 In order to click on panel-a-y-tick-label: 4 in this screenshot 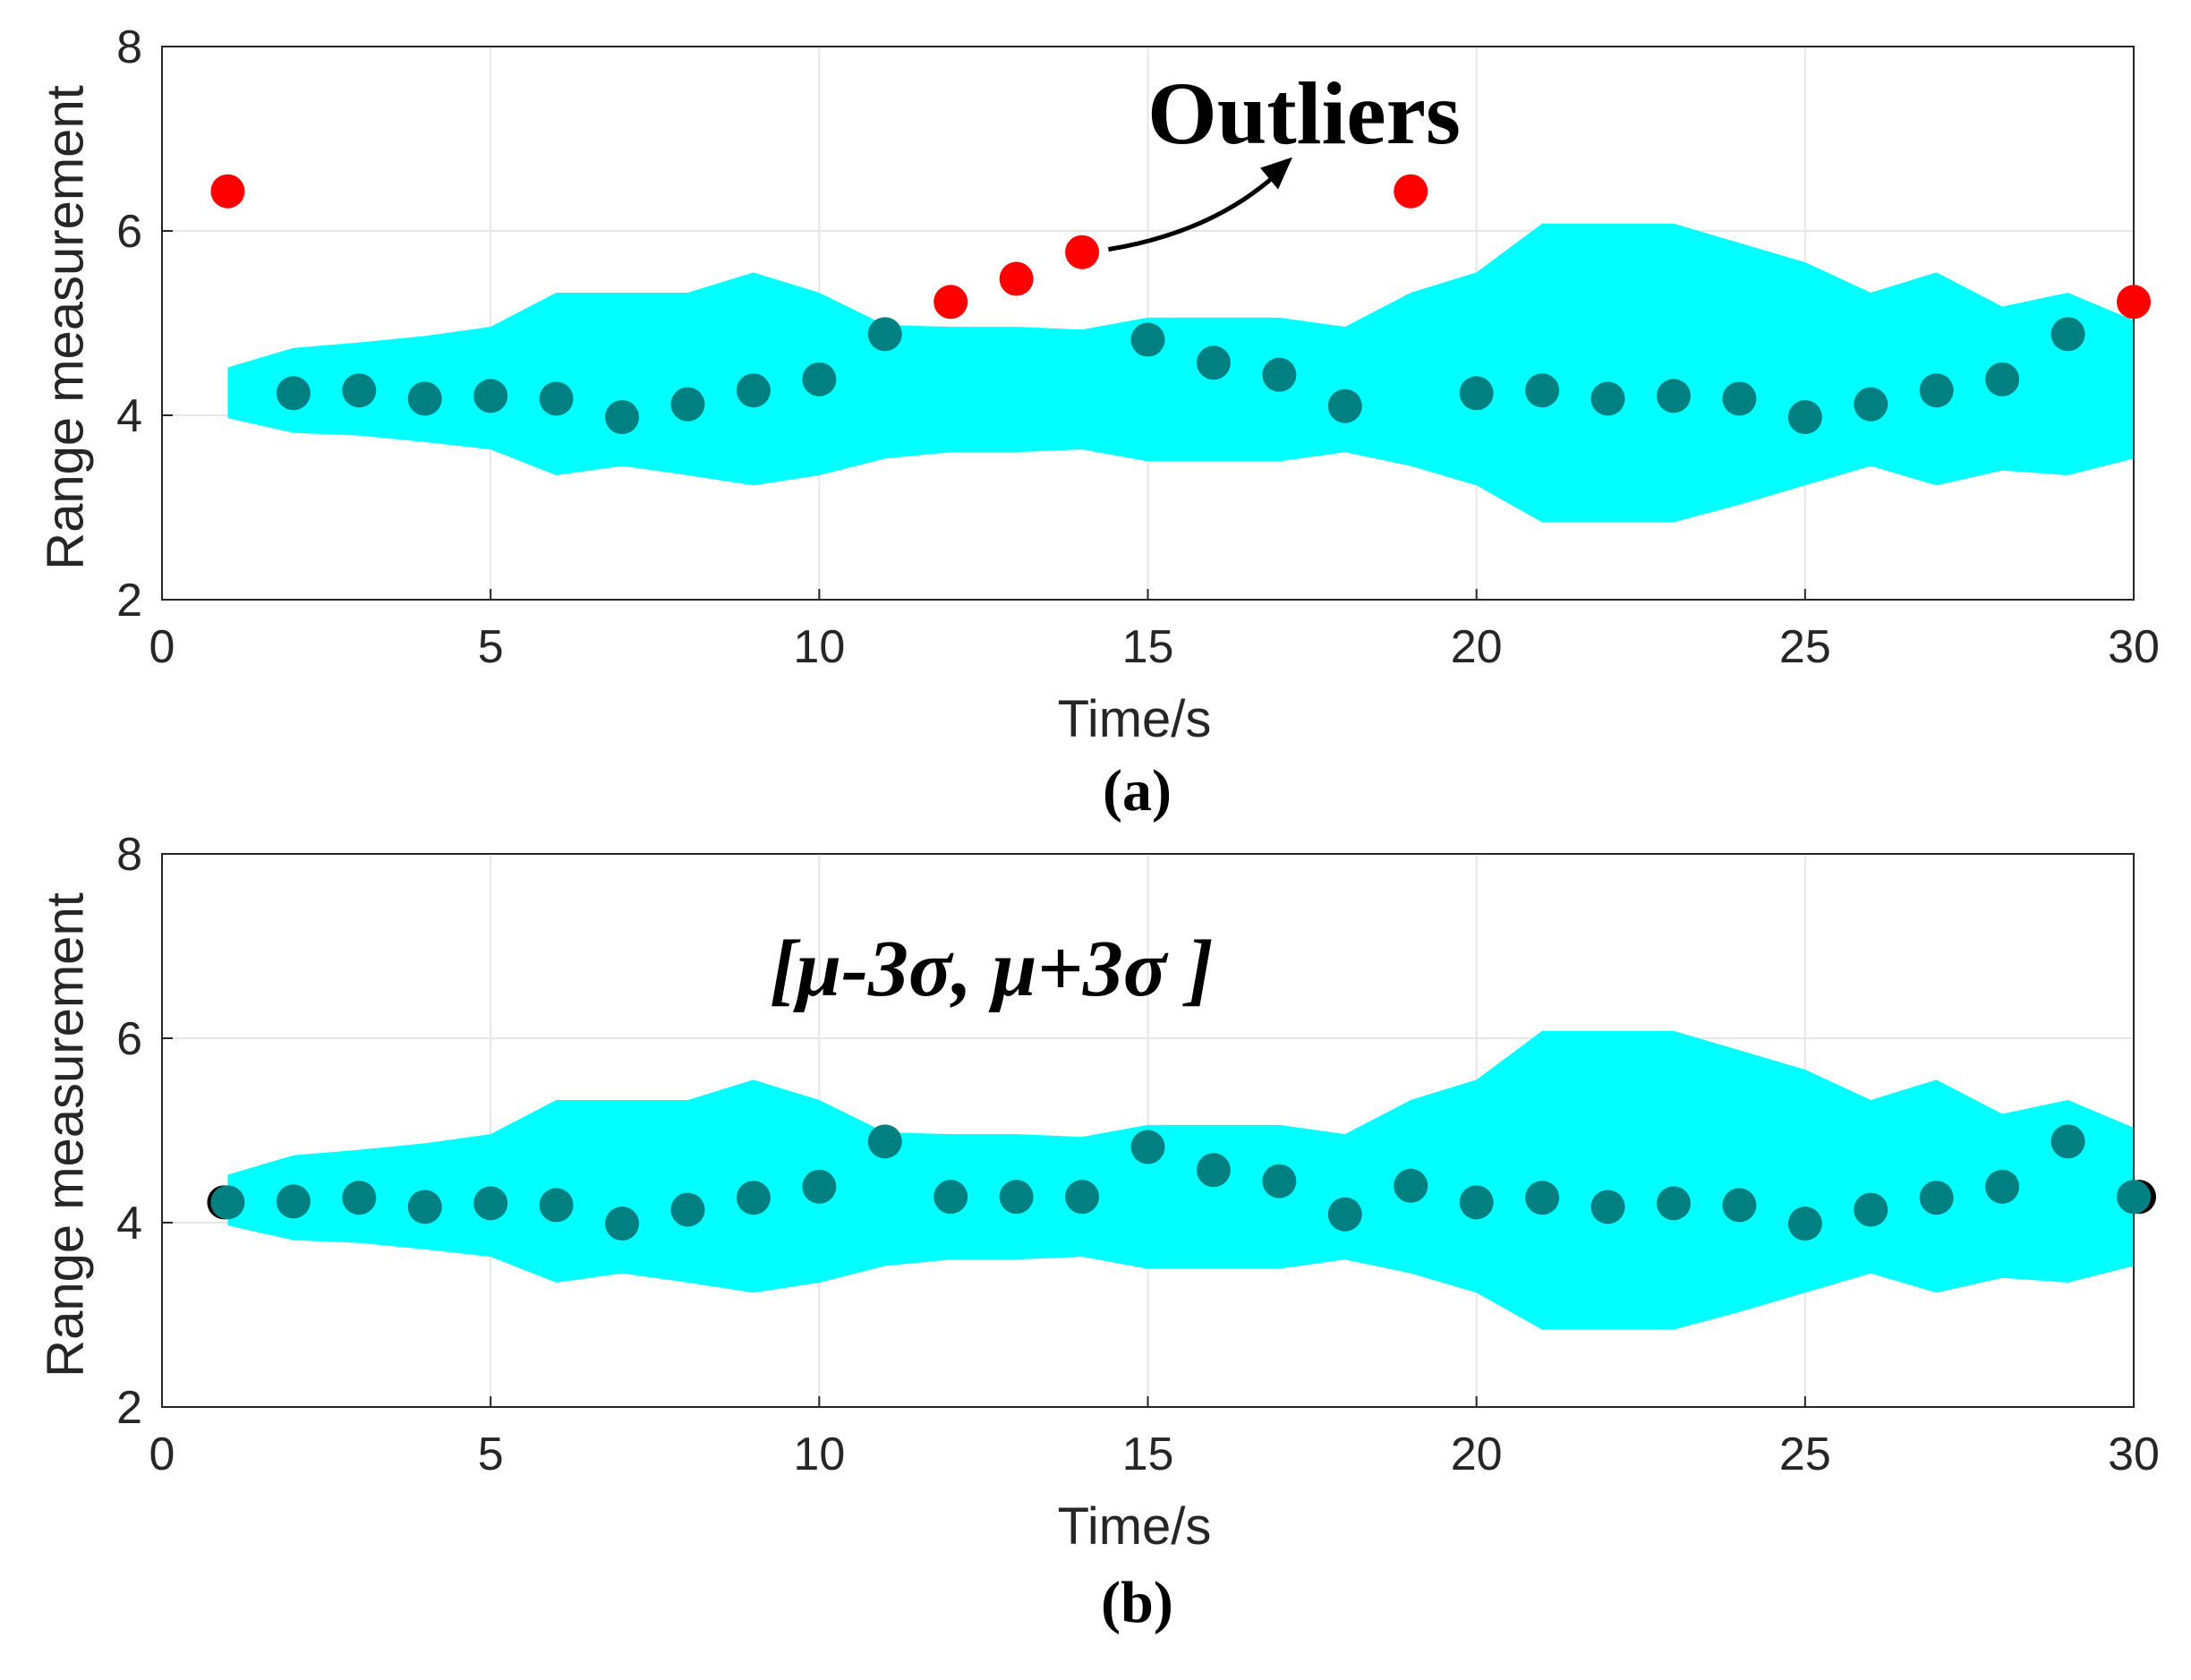, I will do `click(129, 416)`.